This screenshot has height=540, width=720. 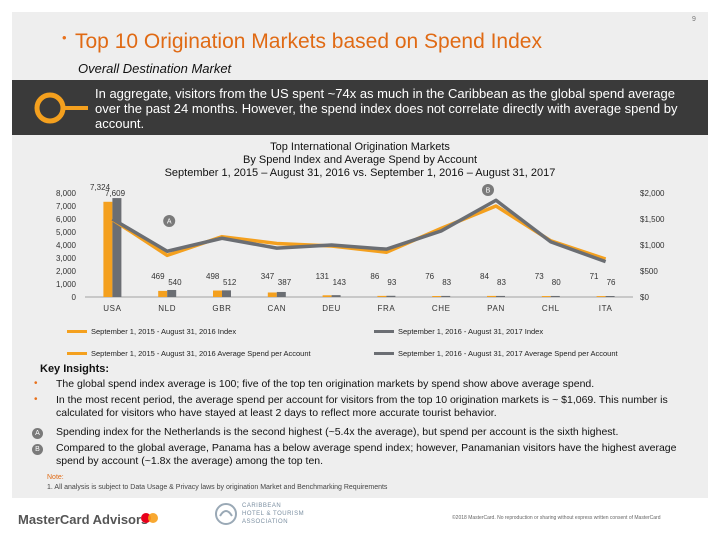 What do you see at coordinates (61, 108) in the screenshot?
I see `magnifier-icon` at bounding box center [61, 108].